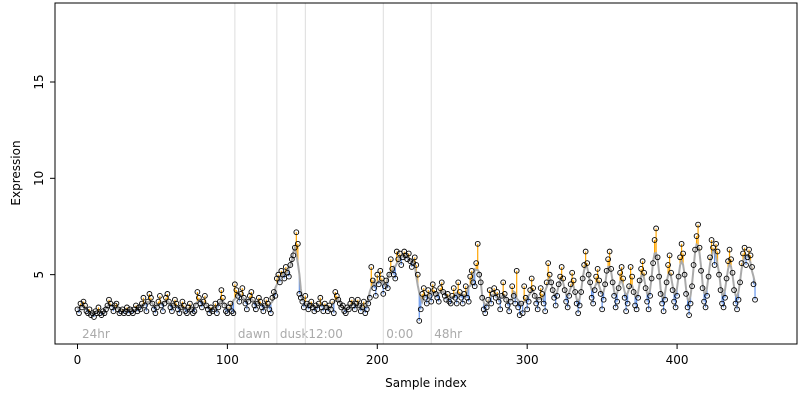 This screenshot has width=800, height=400. Describe the element at coordinates (325, 334) in the screenshot. I see `region-label: 12:00` at that location.